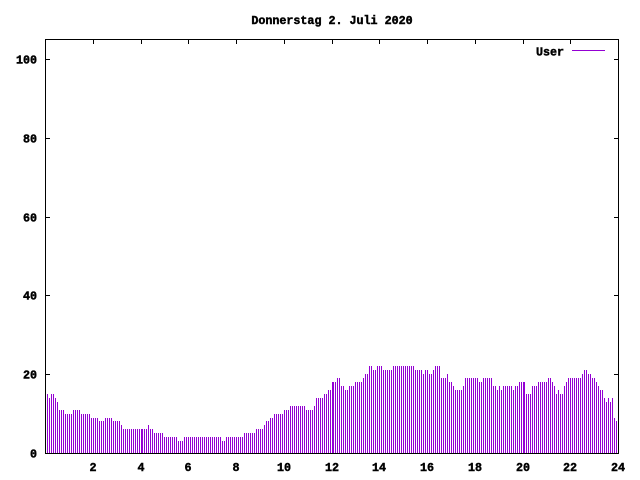 The height and width of the screenshot is (480, 640). What do you see at coordinates (550, 53) in the screenshot?
I see `svg-text: User` at bounding box center [550, 53].